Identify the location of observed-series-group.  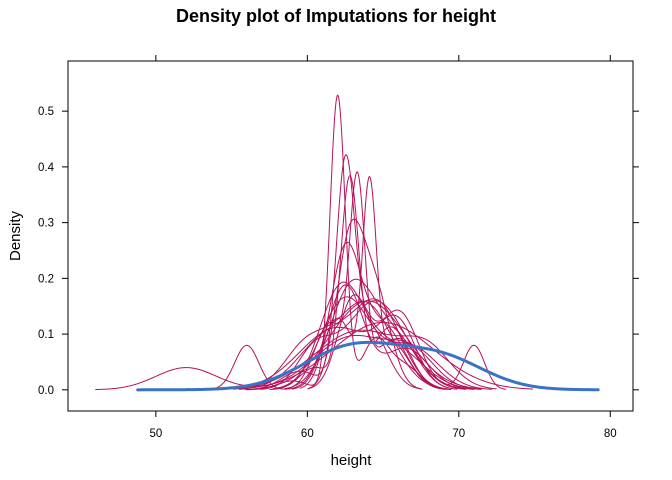
(368, 366).